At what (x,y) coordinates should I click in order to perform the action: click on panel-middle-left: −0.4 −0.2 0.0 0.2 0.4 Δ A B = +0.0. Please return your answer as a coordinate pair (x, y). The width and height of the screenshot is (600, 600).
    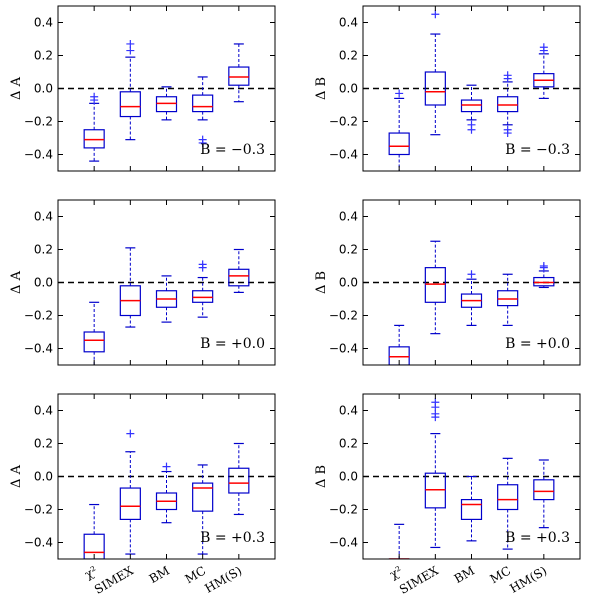
    Looking at the image, I should click on (142, 282).